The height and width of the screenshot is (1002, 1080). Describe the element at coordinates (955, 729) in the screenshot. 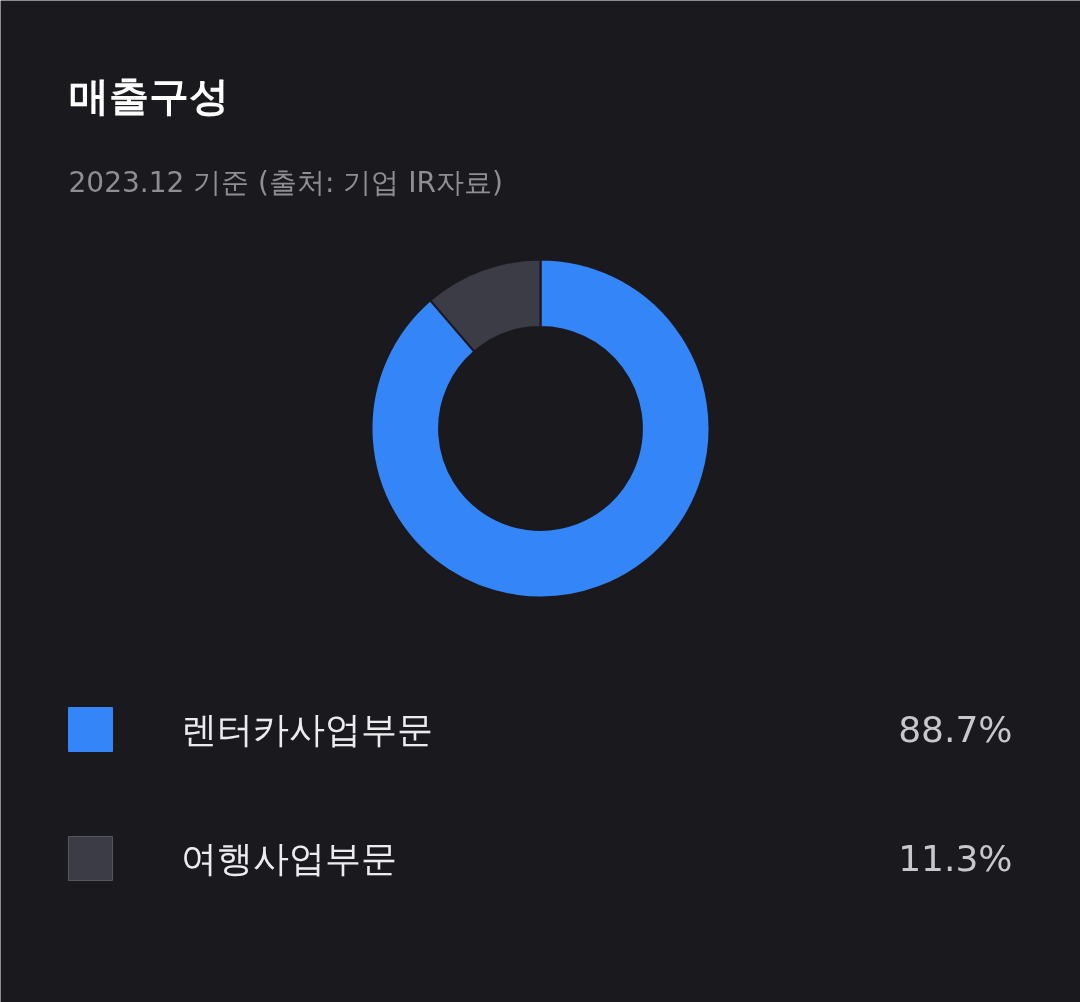

I see `data-label: 88.7%` at that location.